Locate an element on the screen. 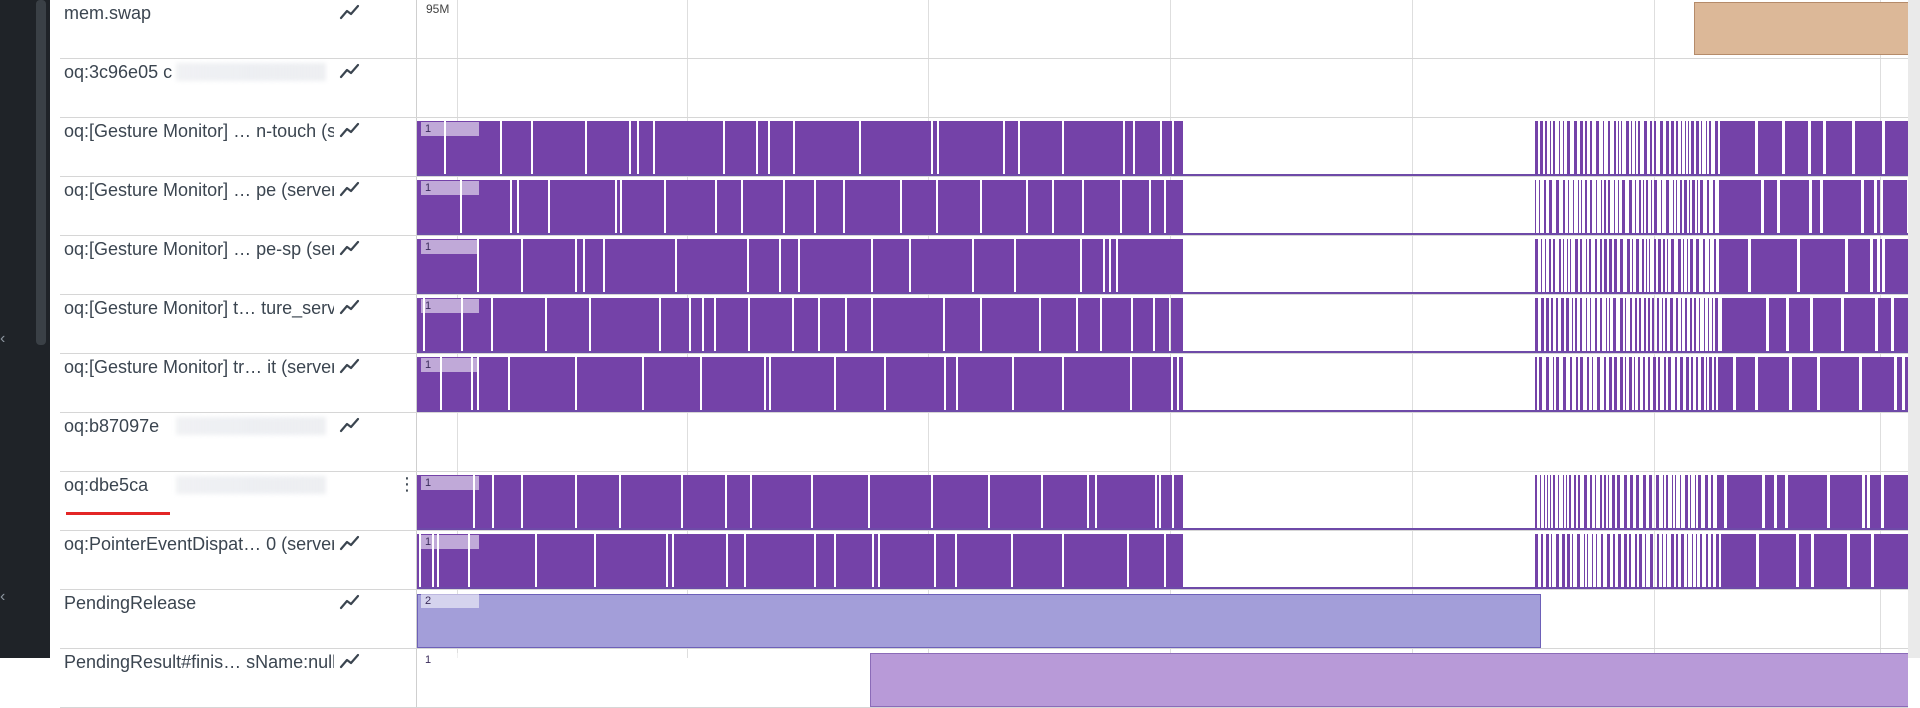 The width and height of the screenshot is (1920, 708). track-row: oq:[Gesture Monitor] … pe-sp (ser 1 is located at coordinates (984, 265).